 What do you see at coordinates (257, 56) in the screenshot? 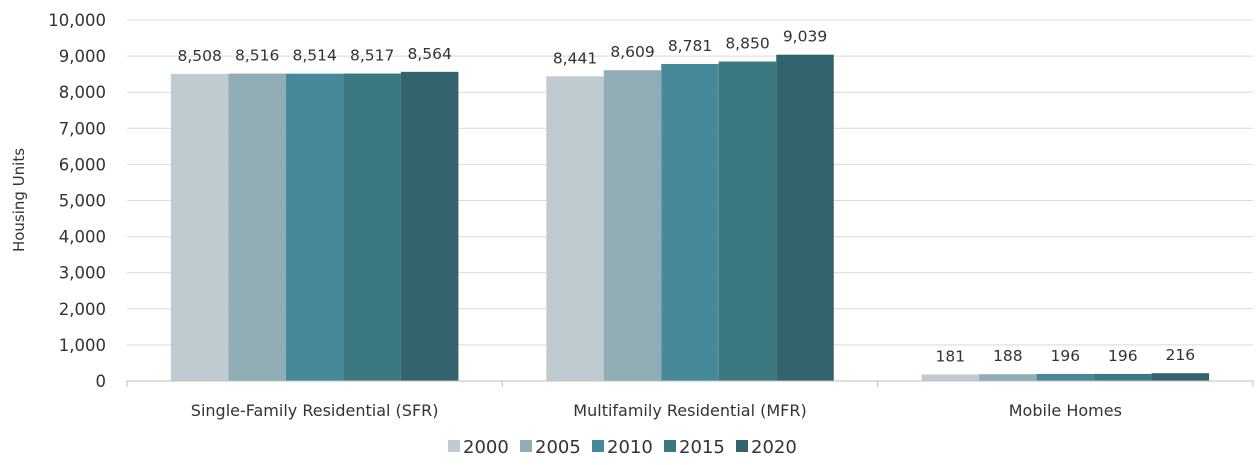
I see `data-label: 8,516` at bounding box center [257, 56].